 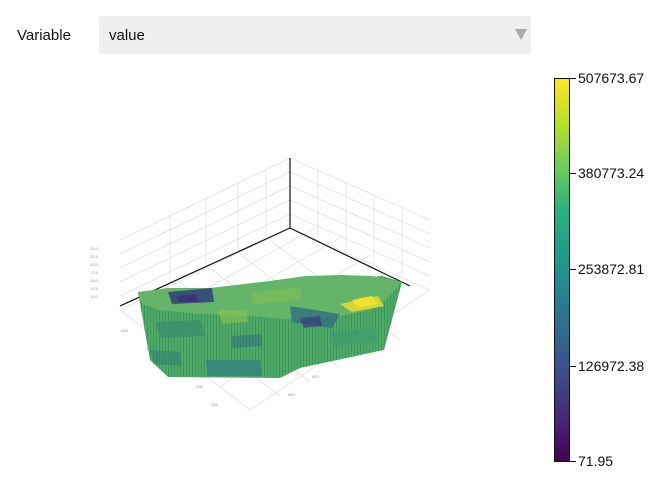 What do you see at coordinates (521, 34) in the screenshot?
I see `chevron-down-icon` at bounding box center [521, 34].